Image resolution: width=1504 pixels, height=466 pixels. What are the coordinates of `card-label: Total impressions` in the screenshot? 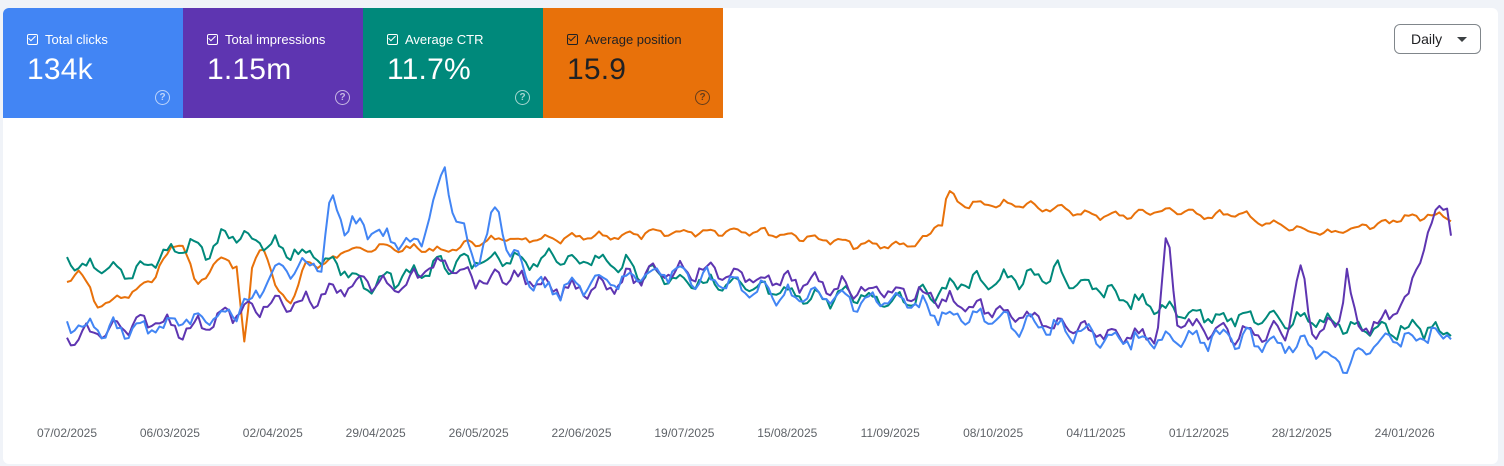 It's located at (275, 39).